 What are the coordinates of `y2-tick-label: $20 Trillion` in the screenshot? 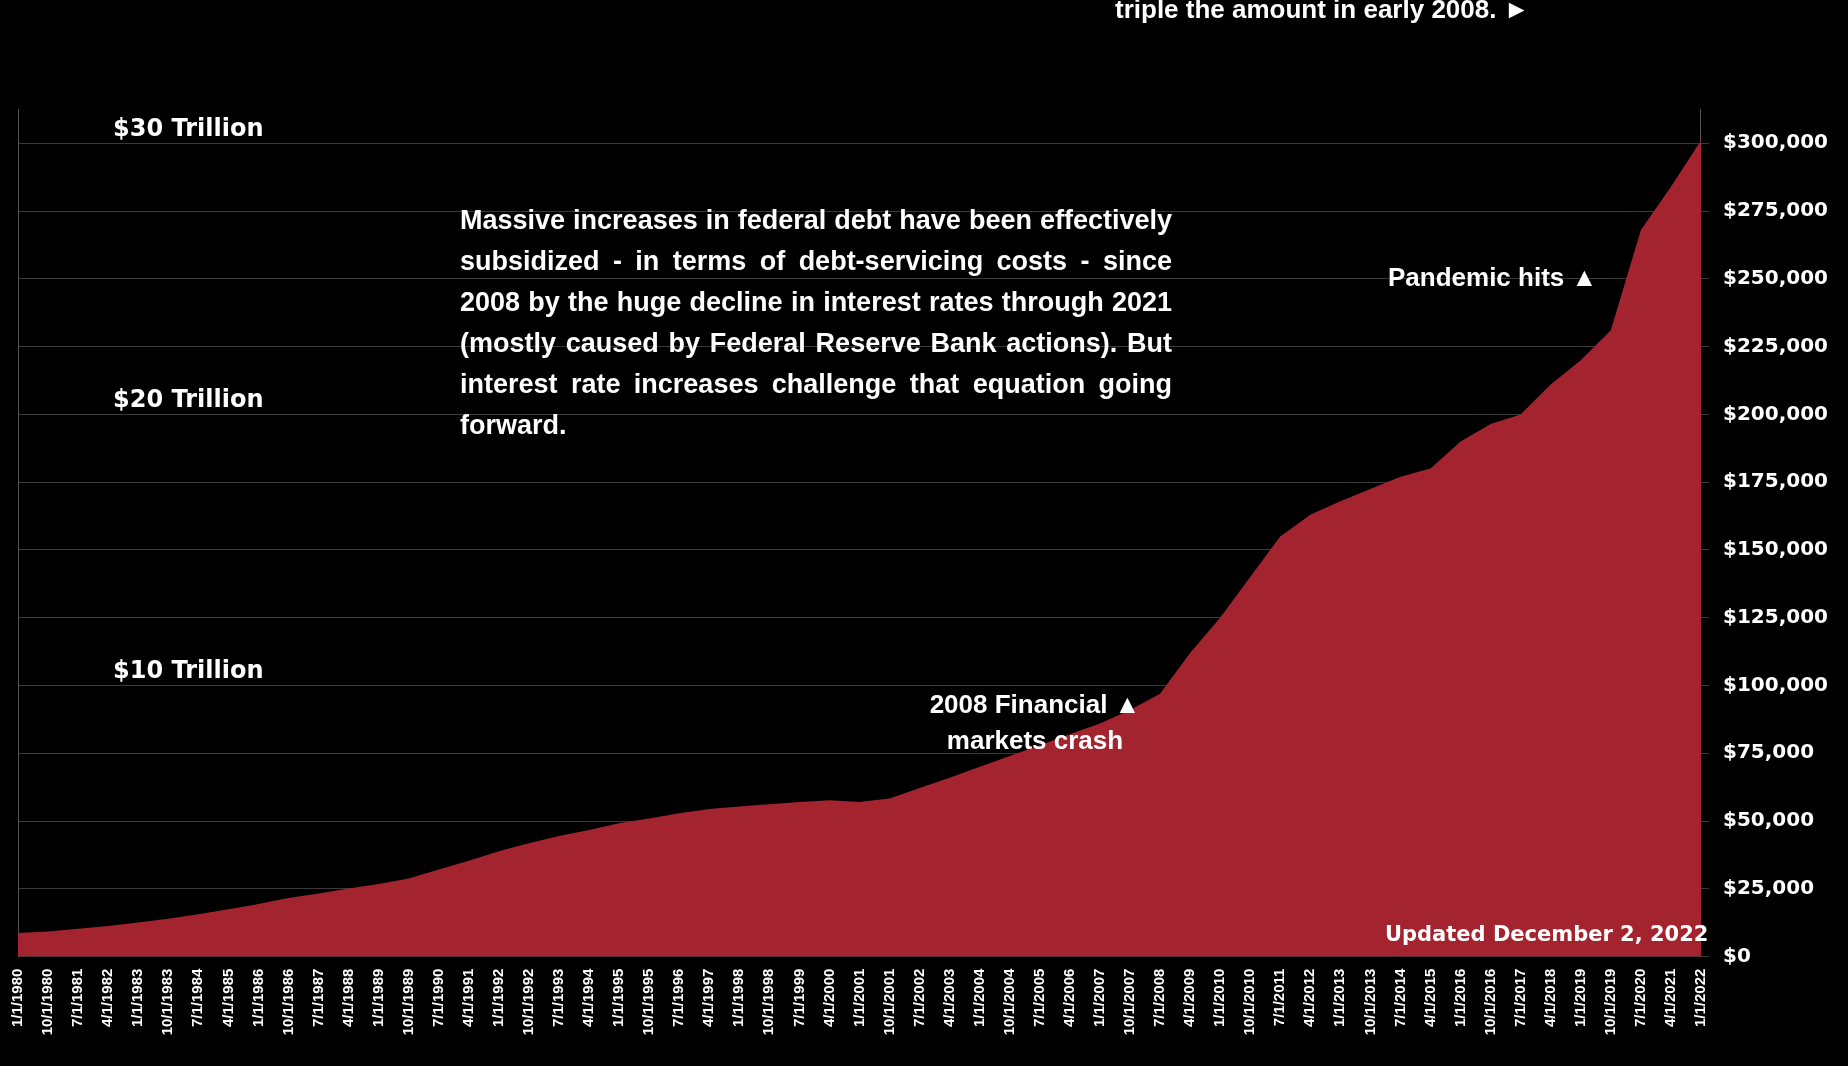 It's located at (188, 398).